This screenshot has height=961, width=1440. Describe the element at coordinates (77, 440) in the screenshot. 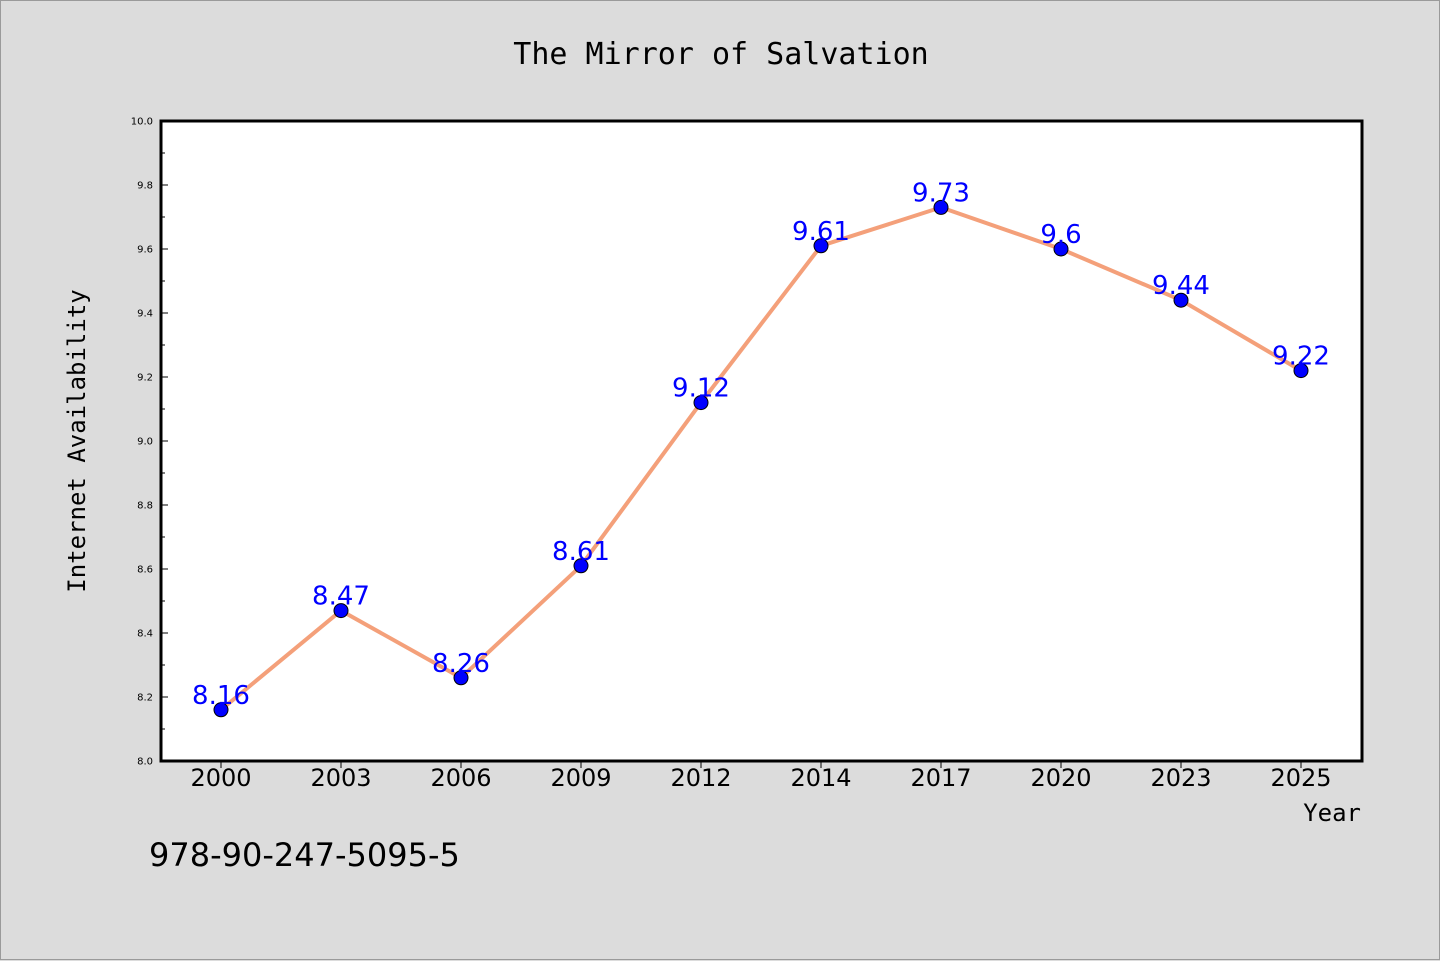

I see `y-axis-label: Internet Availability` at that location.